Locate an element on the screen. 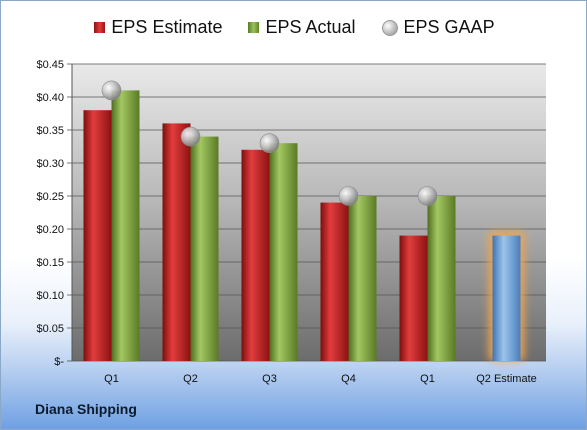  y-tick-label: $0.30 is located at coordinates (50, 164).